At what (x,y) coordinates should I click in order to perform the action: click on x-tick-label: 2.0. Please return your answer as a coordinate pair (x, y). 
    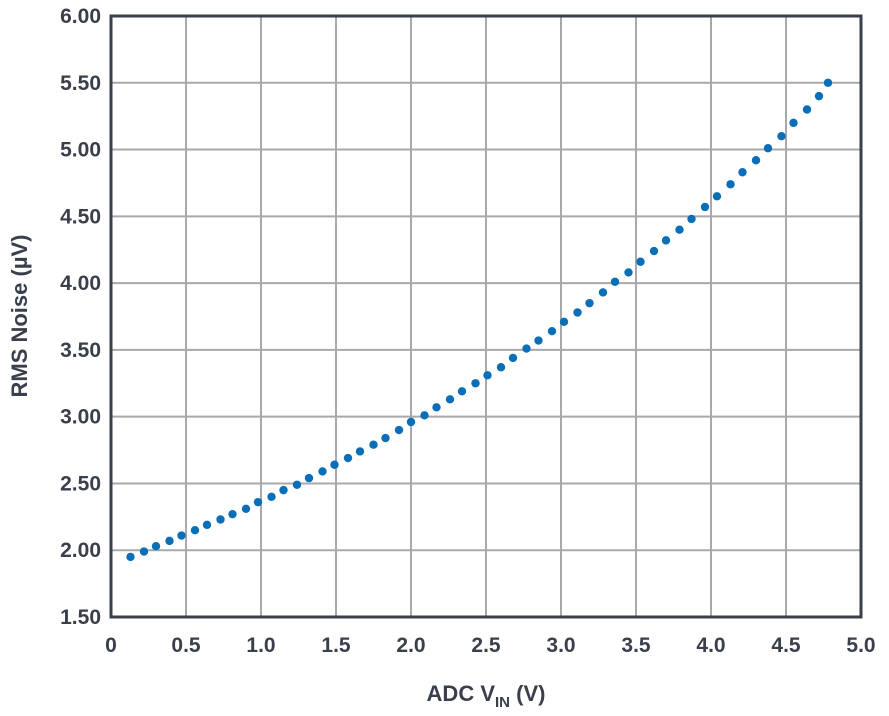
    Looking at the image, I should click on (410, 645).